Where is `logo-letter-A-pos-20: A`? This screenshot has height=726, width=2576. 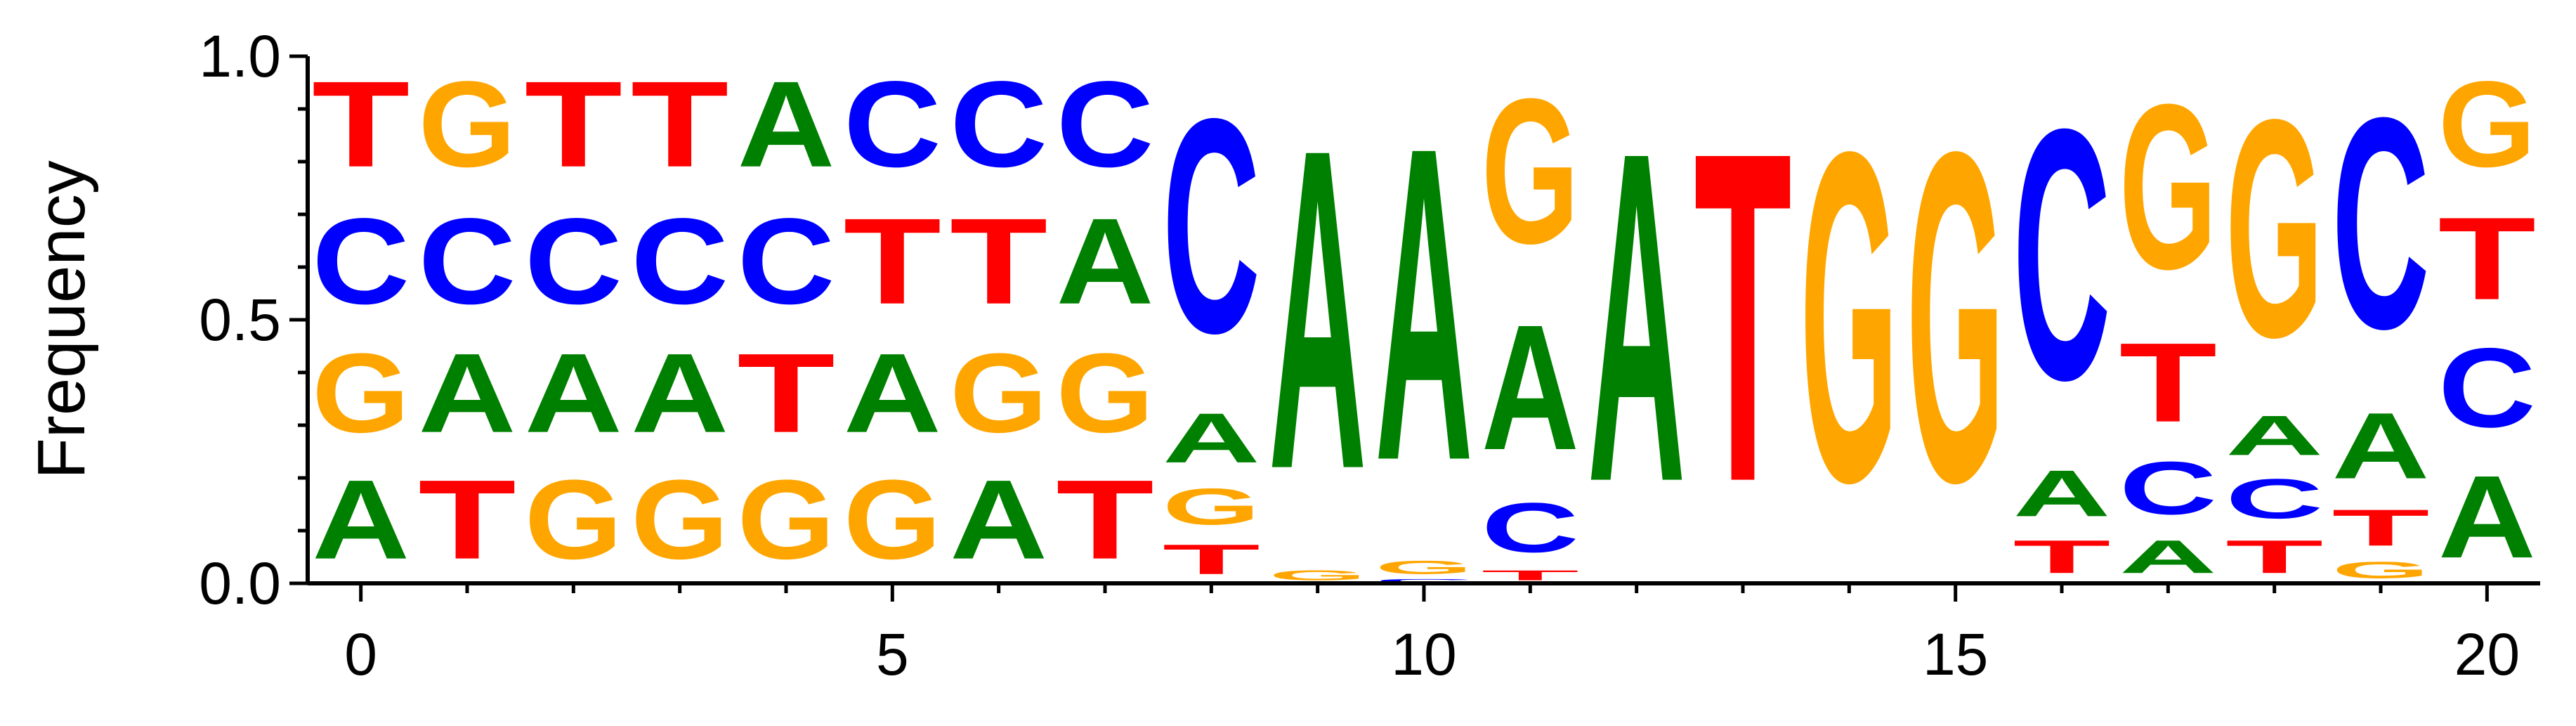 logo-letter-A-pos-20: A is located at coordinates (2487, 517).